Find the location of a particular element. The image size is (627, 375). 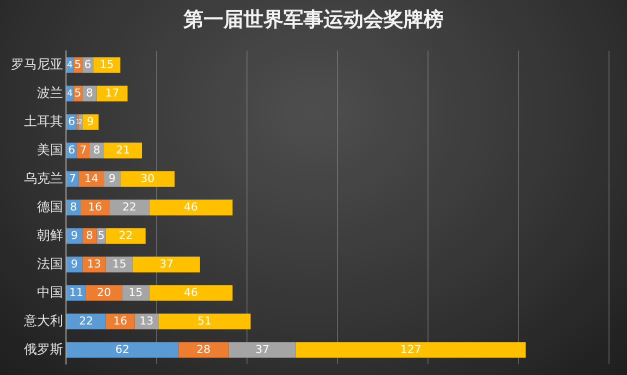

data-label: 62 is located at coordinates (122, 349).